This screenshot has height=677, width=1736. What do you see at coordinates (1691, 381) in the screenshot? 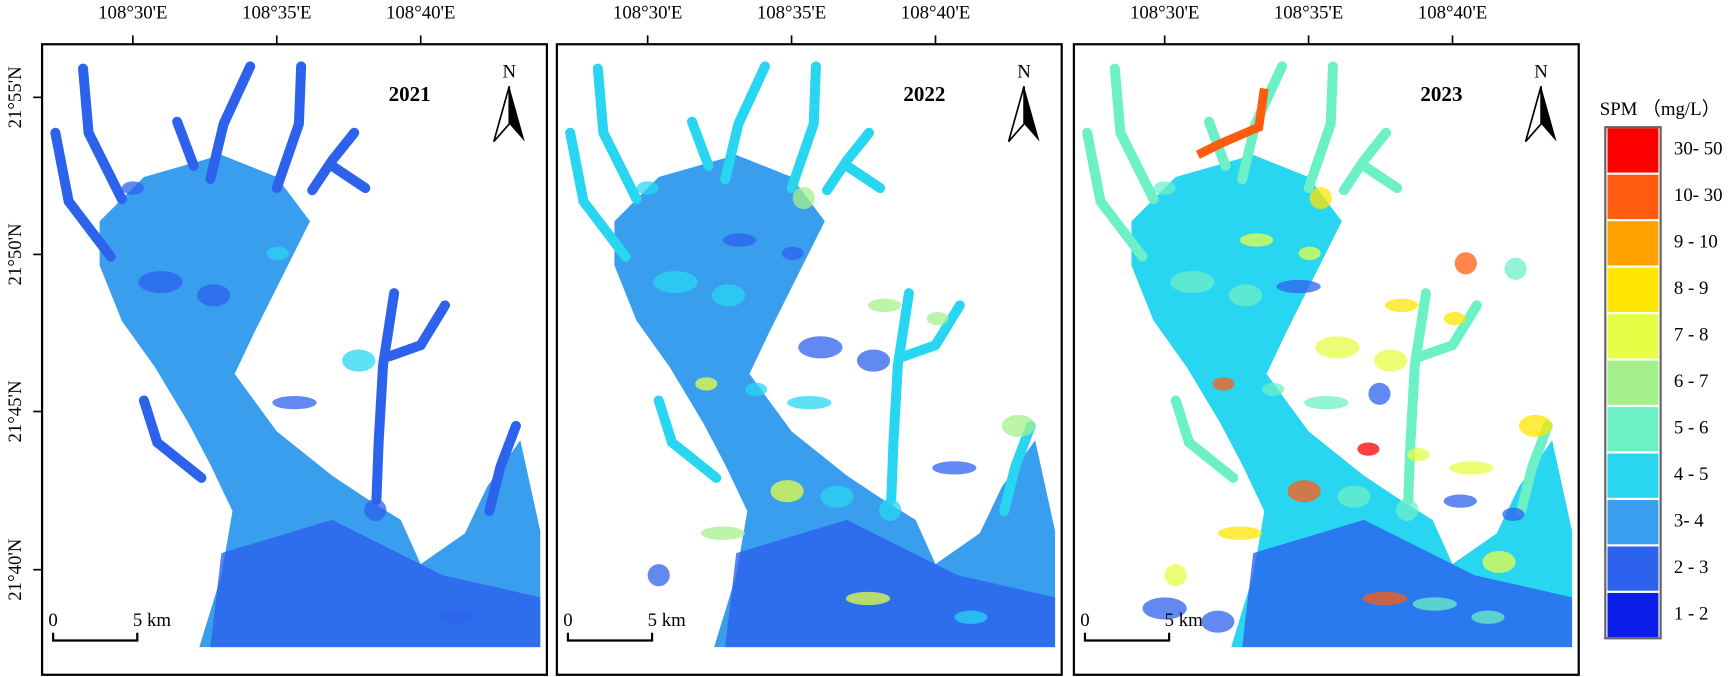
I see `legend-label: 6 - 7` at bounding box center [1691, 381].